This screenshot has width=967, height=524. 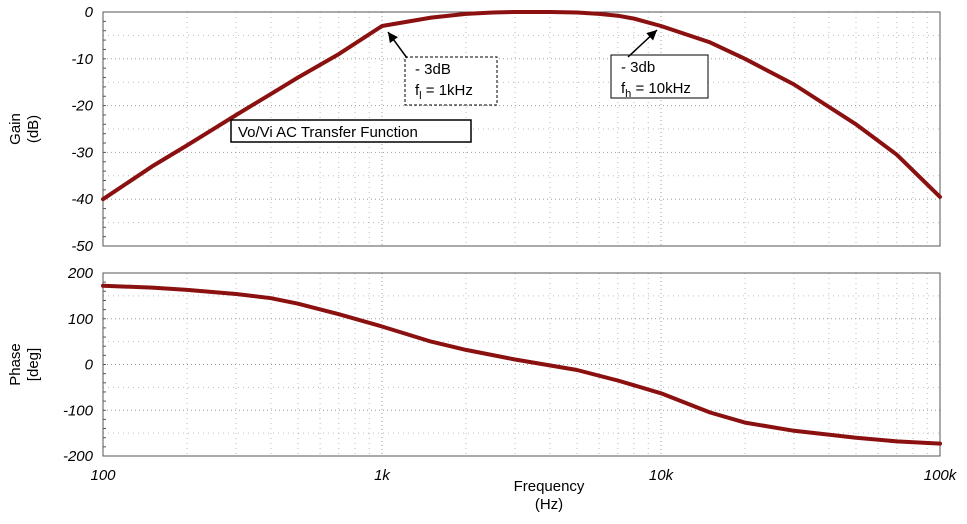 I want to click on annotation-line1: - 3db, so click(x=638, y=67).